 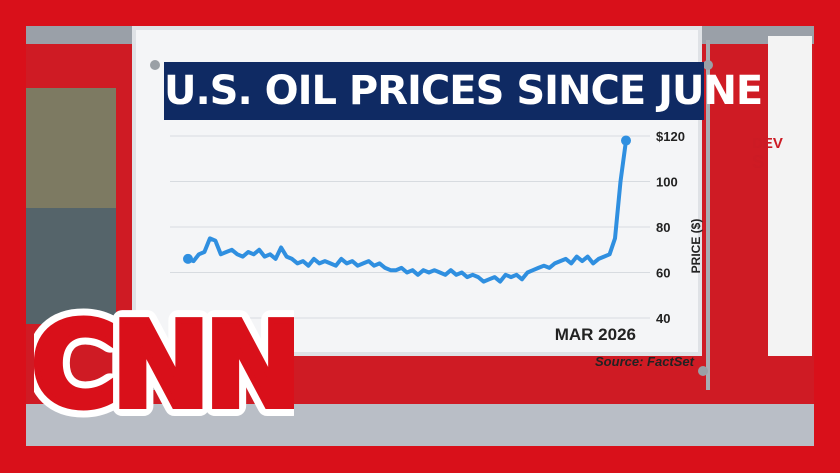 I want to click on side-panel-text: DEV S, so click(x=767, y=153).